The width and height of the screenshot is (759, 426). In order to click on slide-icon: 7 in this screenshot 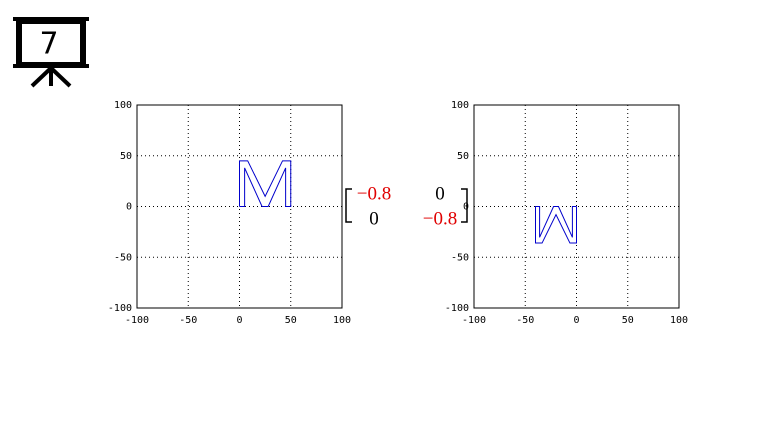, I will do `click(51, 52)`.